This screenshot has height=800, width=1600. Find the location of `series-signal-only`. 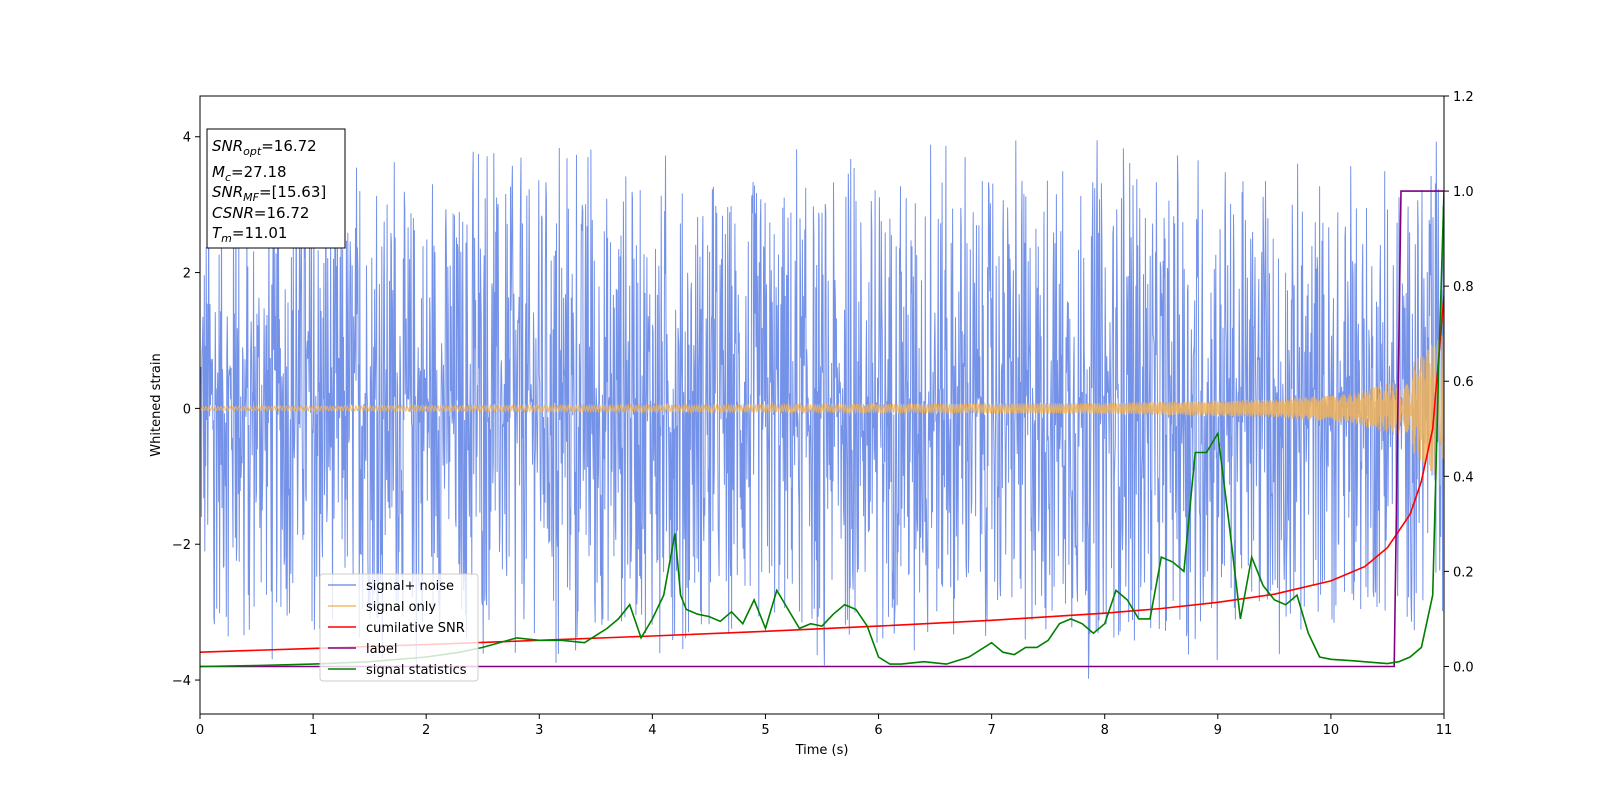

series-signal-only is located at coordinates (822, 405).